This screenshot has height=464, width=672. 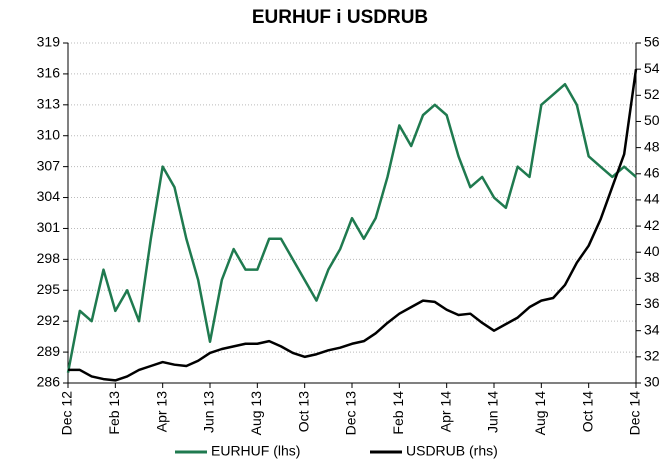 I want to click on y2-tick-label: 56, so click(x=652, y=42).